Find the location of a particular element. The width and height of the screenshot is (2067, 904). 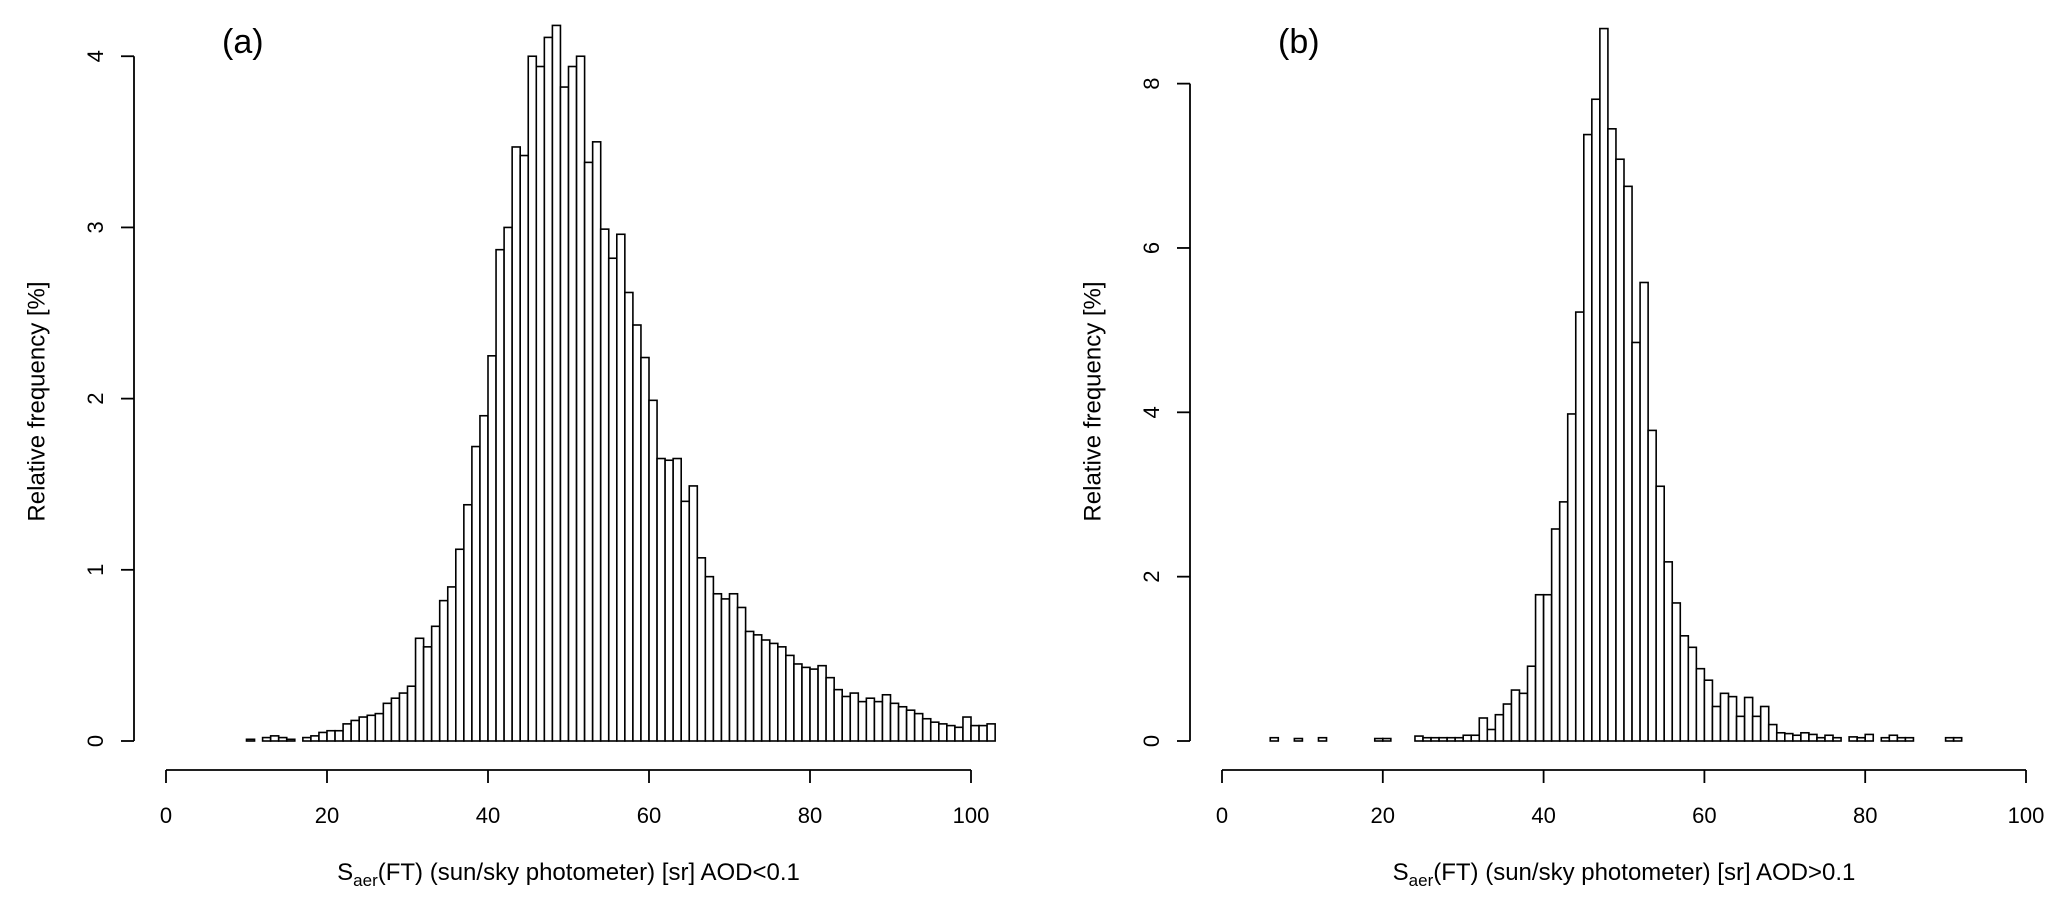

y-axis-label: Relative frequency [%] is located at coordinates (1092, 401).